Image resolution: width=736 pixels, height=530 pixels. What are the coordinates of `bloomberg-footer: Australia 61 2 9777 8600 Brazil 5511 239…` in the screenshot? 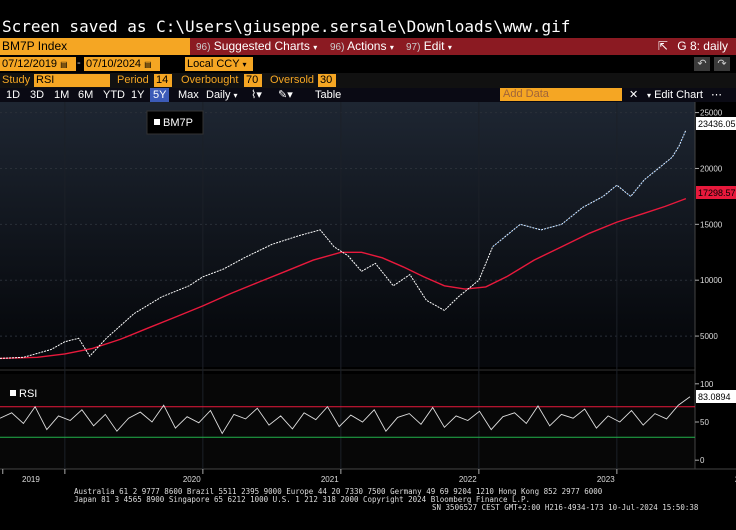 It's located at (368, 508).